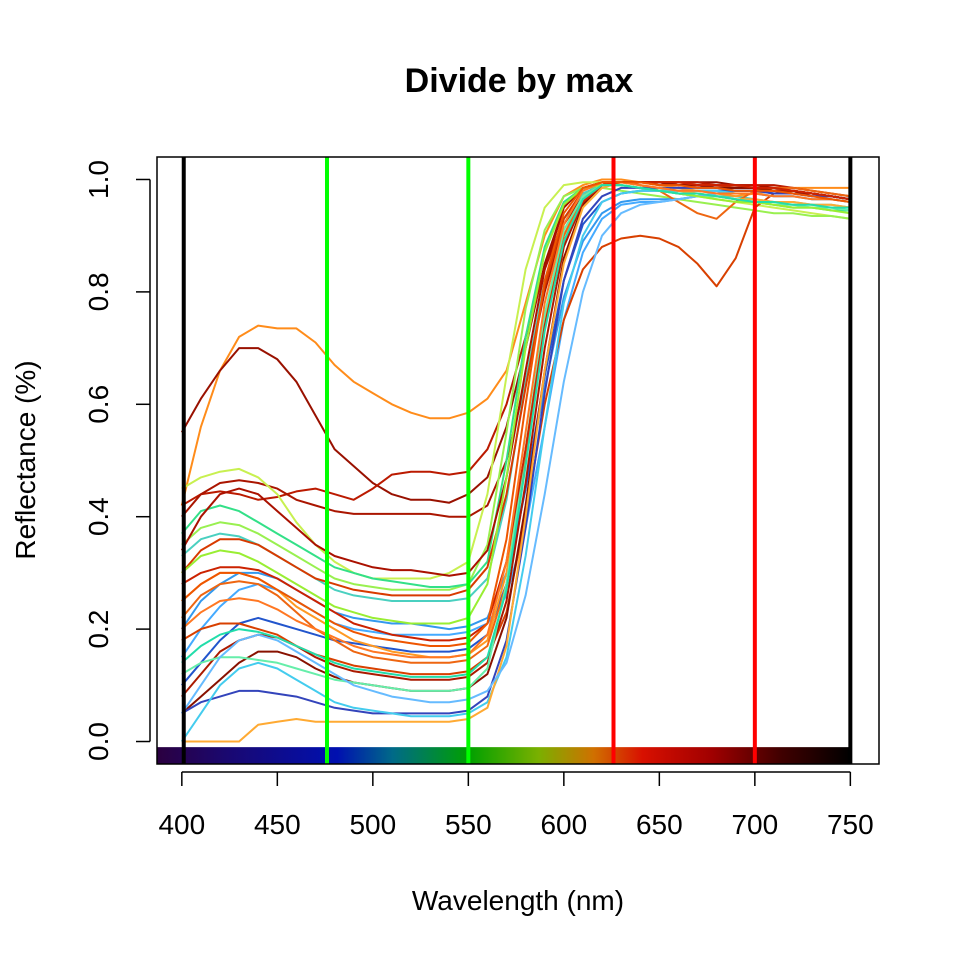 This screenshot has width=960, height=960. Describe the element at coordinates (98, 179) in the screenshot. I see `y-tick-label: 1.0` at that location.